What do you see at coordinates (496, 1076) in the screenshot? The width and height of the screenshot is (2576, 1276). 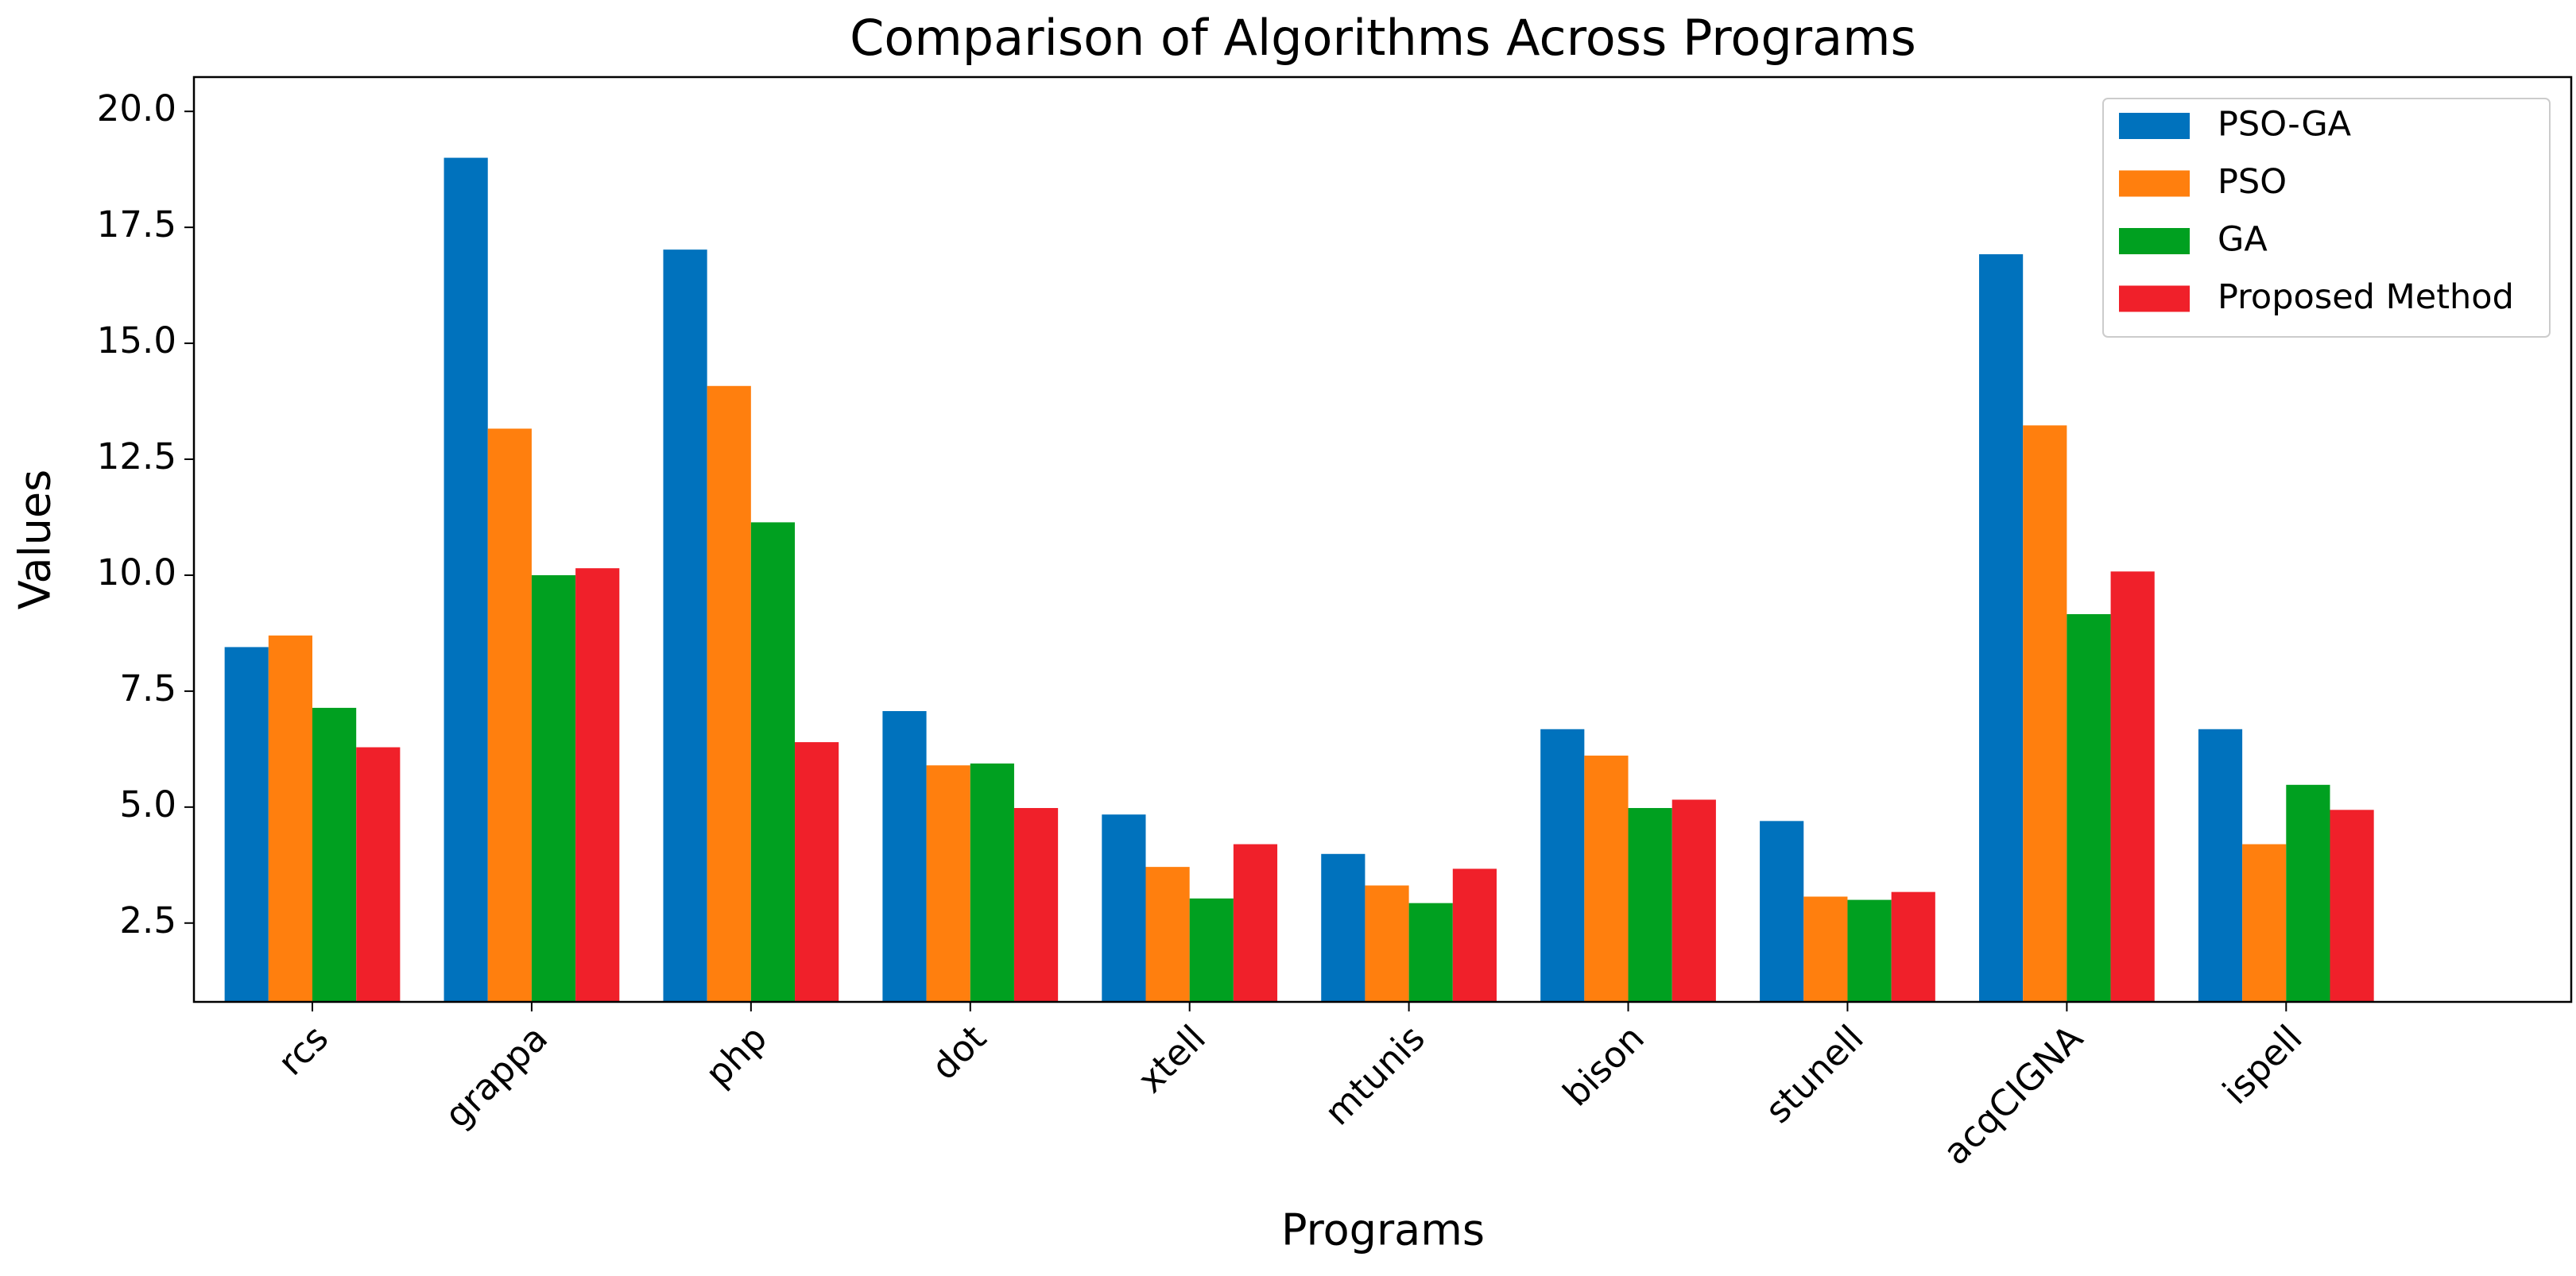 I see `x-tick-label: grappa` at bounding box center [496, 1076].